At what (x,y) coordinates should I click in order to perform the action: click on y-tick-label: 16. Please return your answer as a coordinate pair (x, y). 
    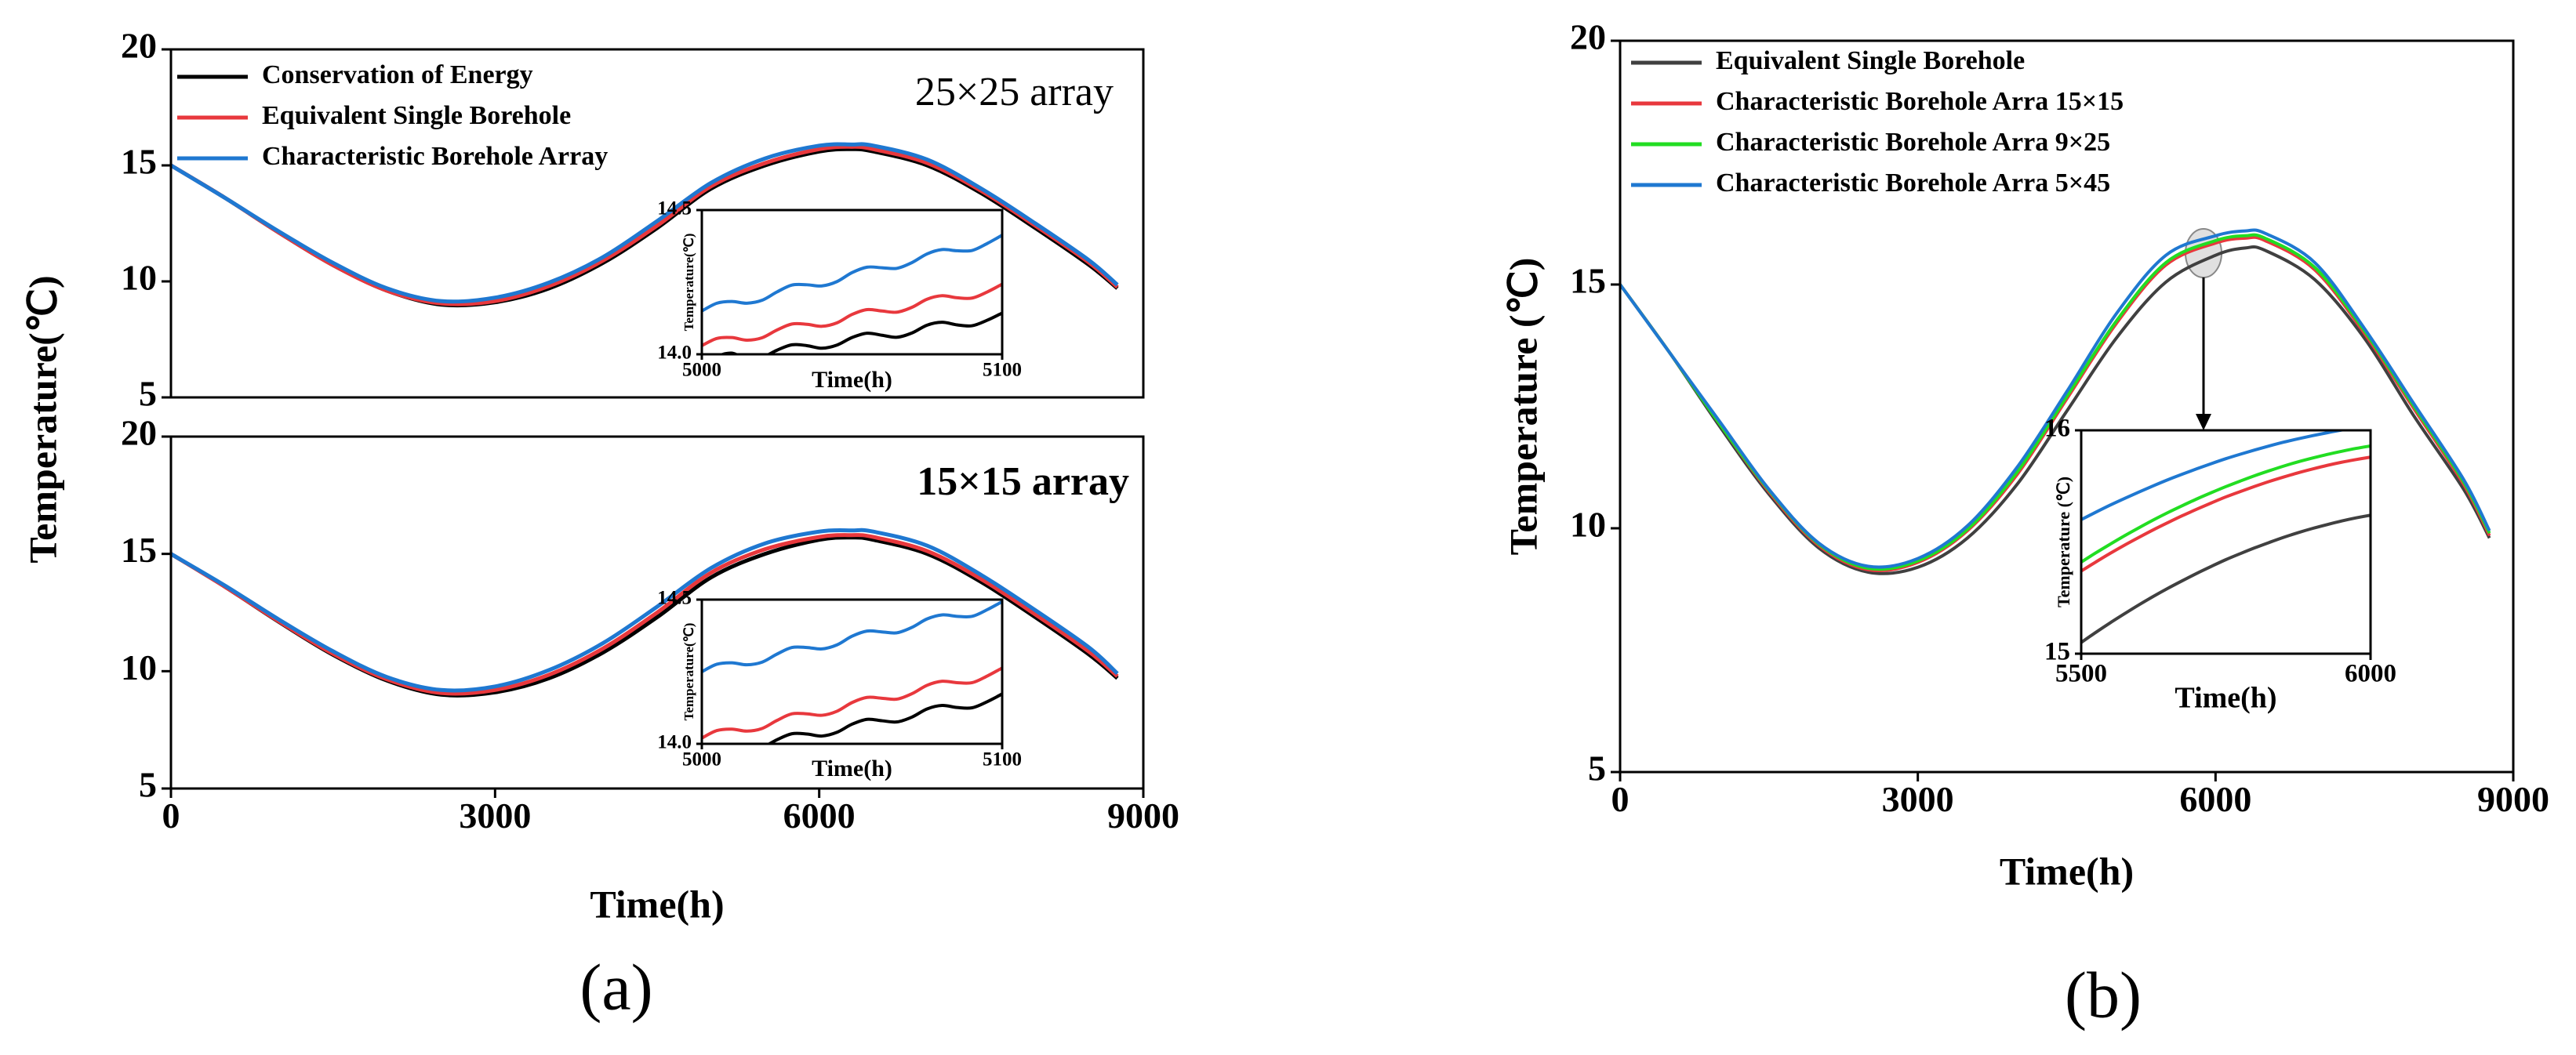
    Looking at the image, I should click on (2057, 429).